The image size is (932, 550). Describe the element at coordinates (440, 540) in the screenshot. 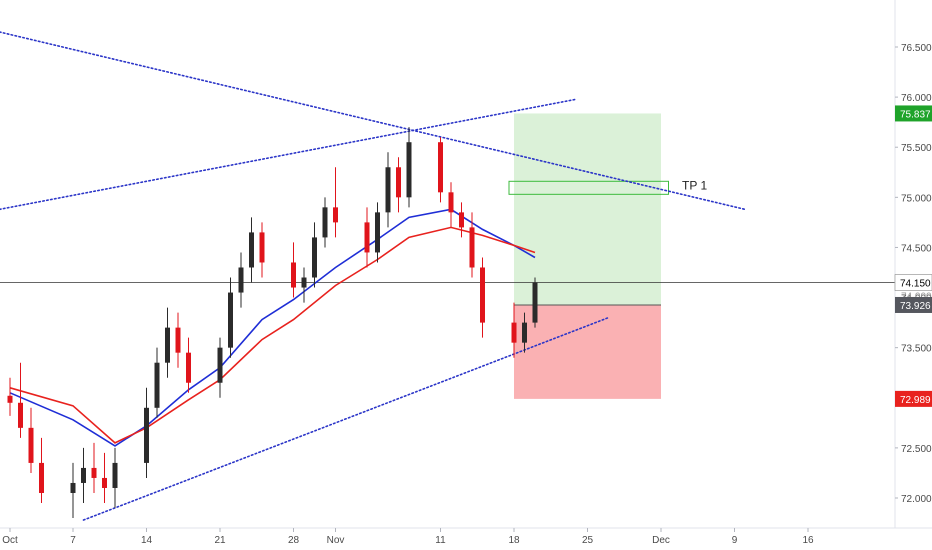

I see `x-tick-label: 11` at that location.